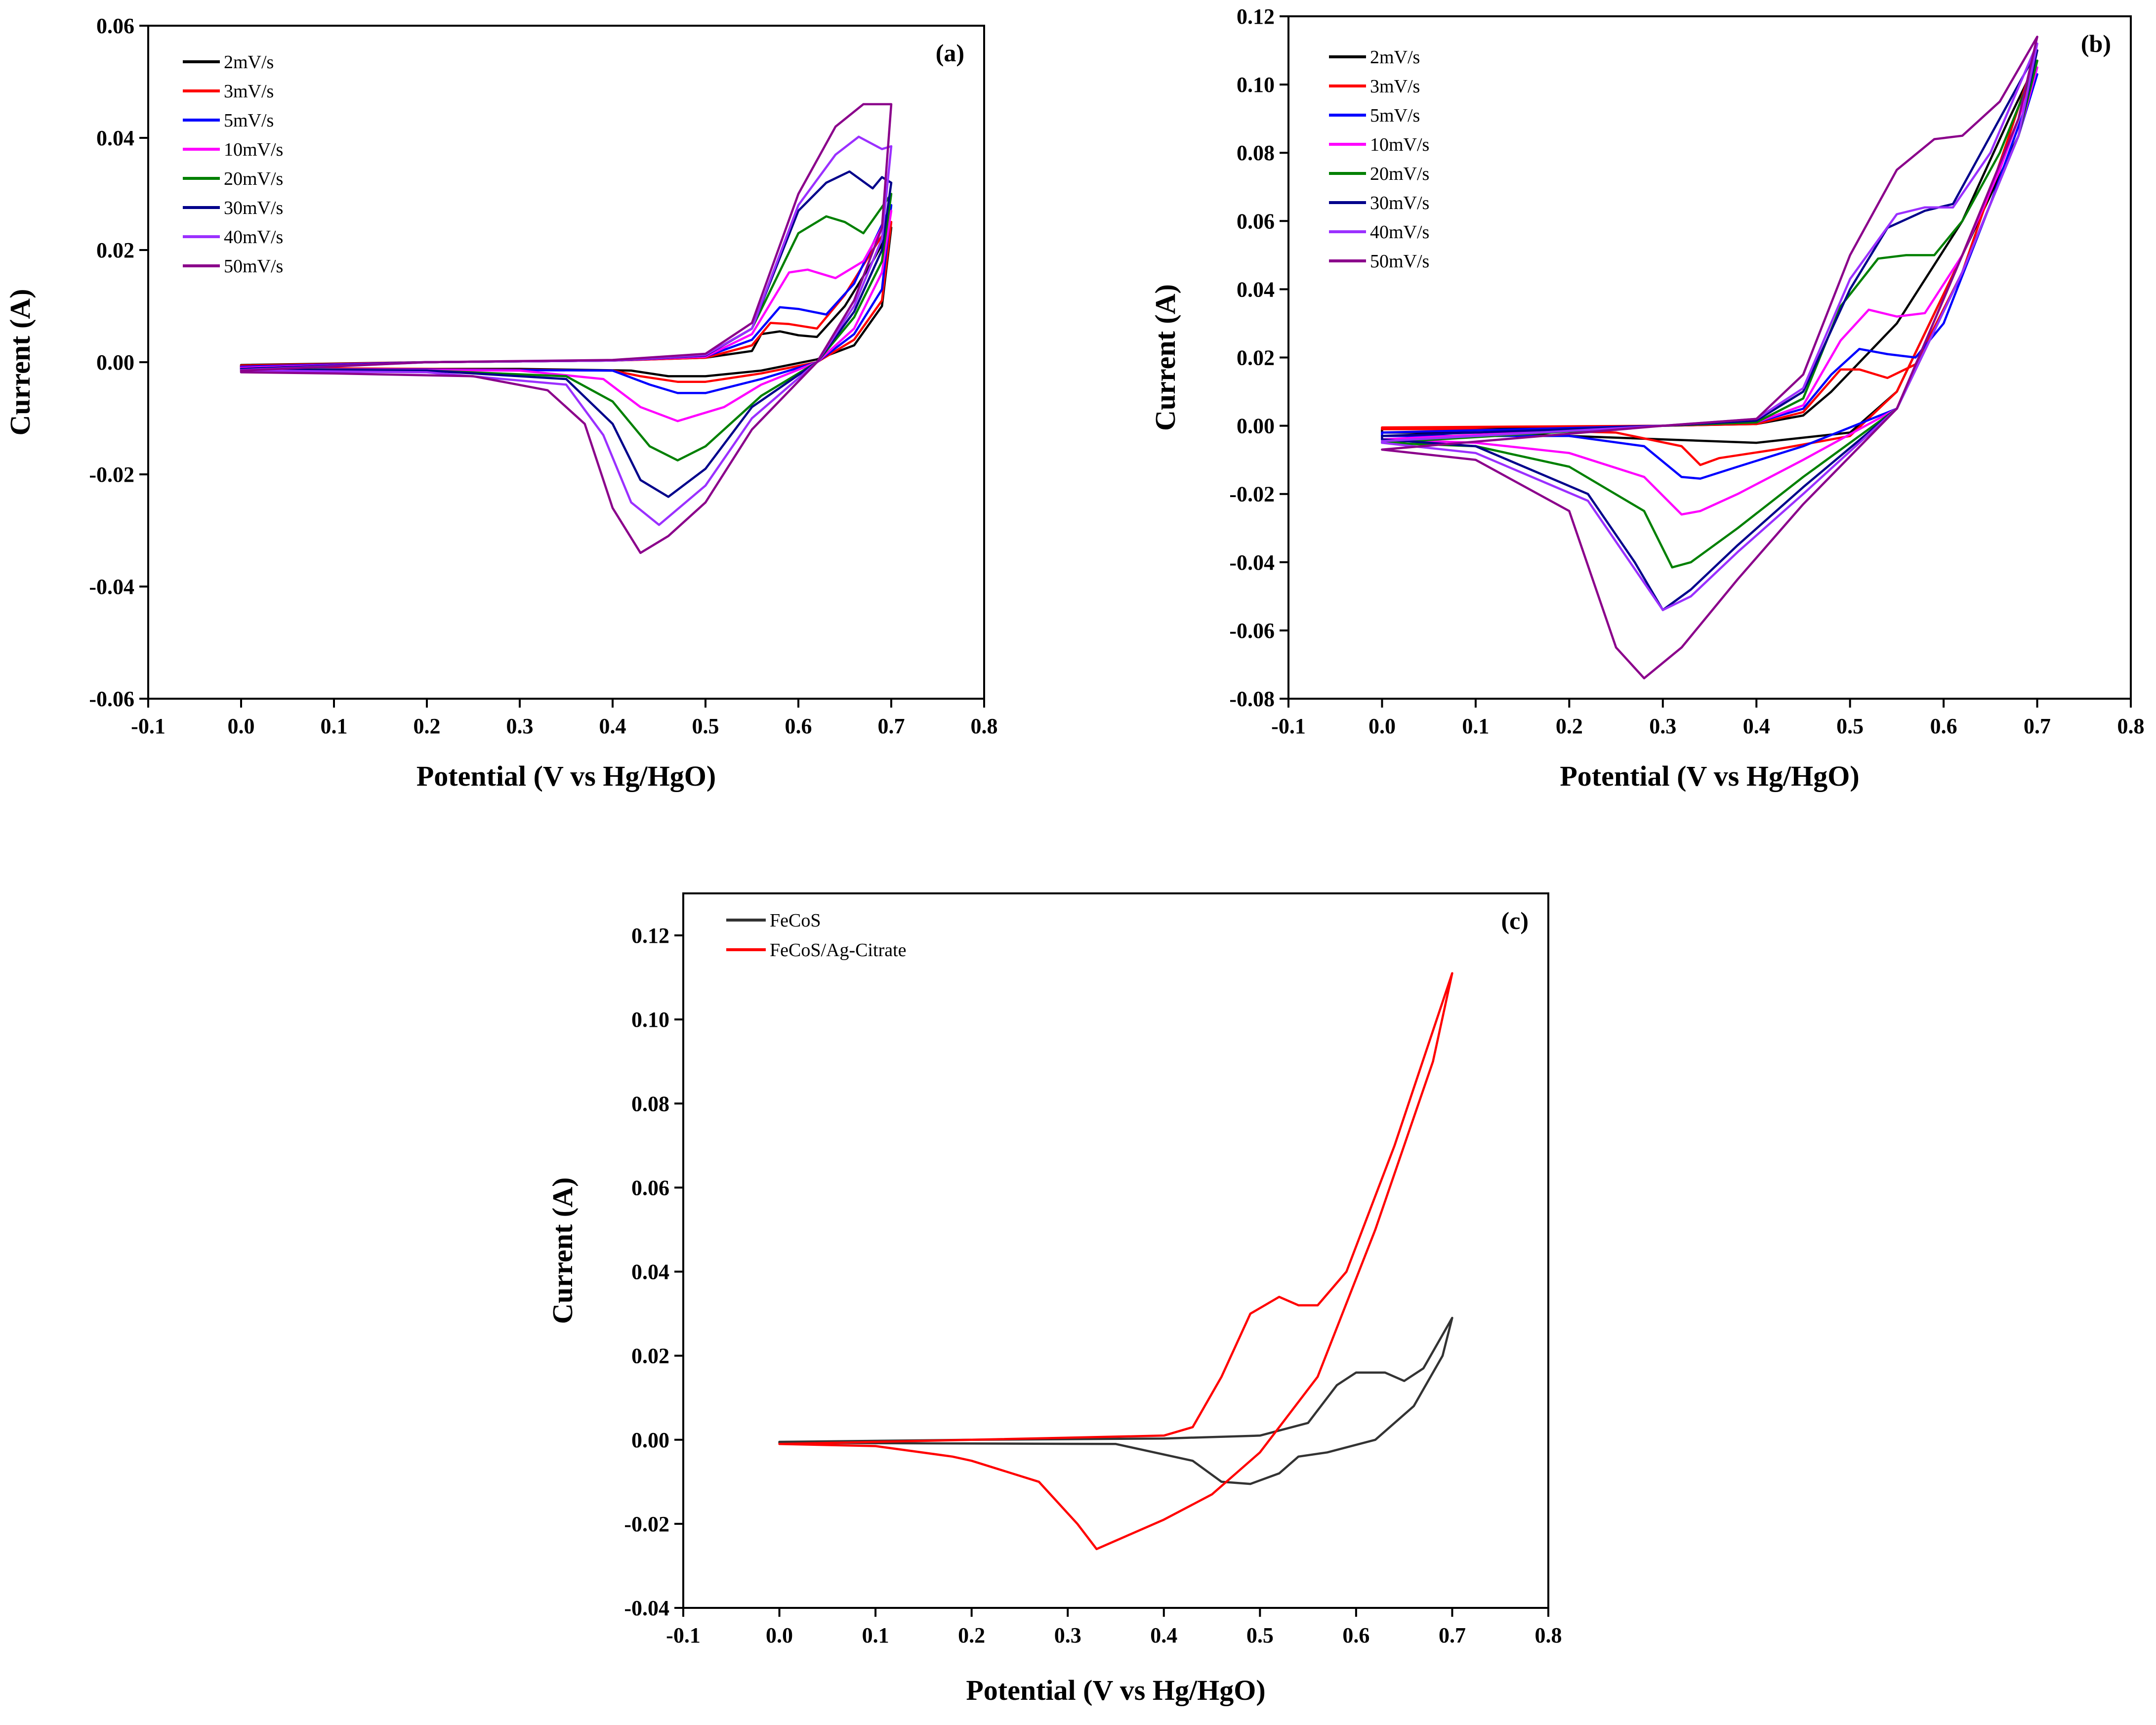  I want to click on series-line-3mv-s, so click(566, 302).